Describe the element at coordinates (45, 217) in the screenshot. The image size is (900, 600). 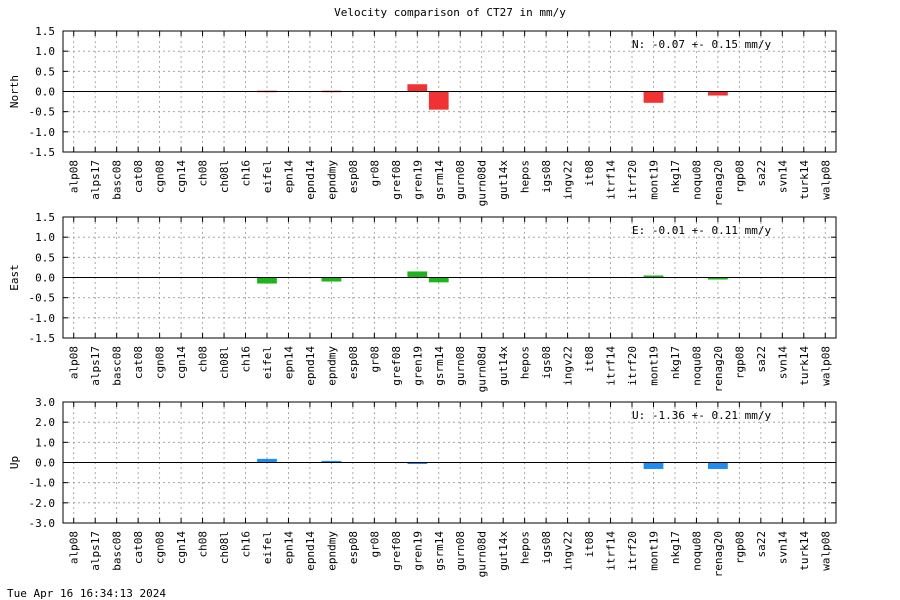
I see `east-ytick-label: 1.5` at that location.